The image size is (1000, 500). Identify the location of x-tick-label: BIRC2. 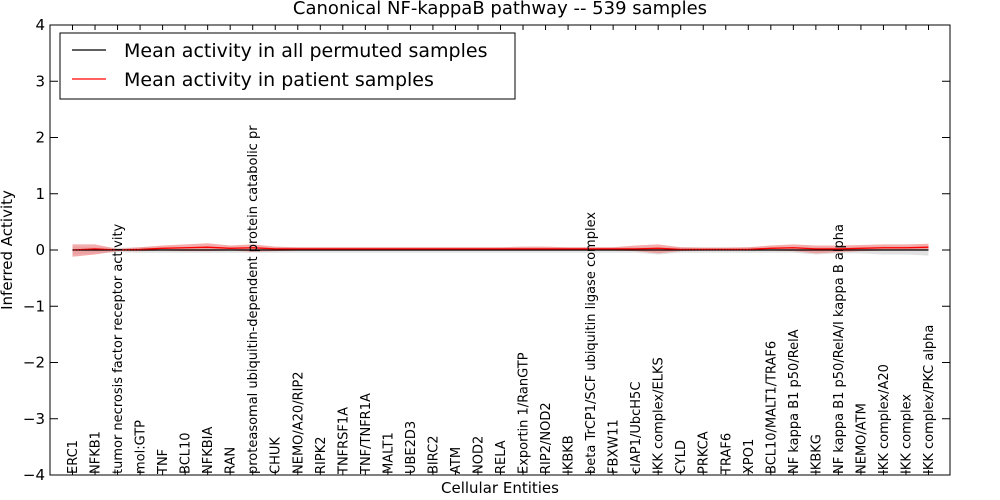
(433, 455).